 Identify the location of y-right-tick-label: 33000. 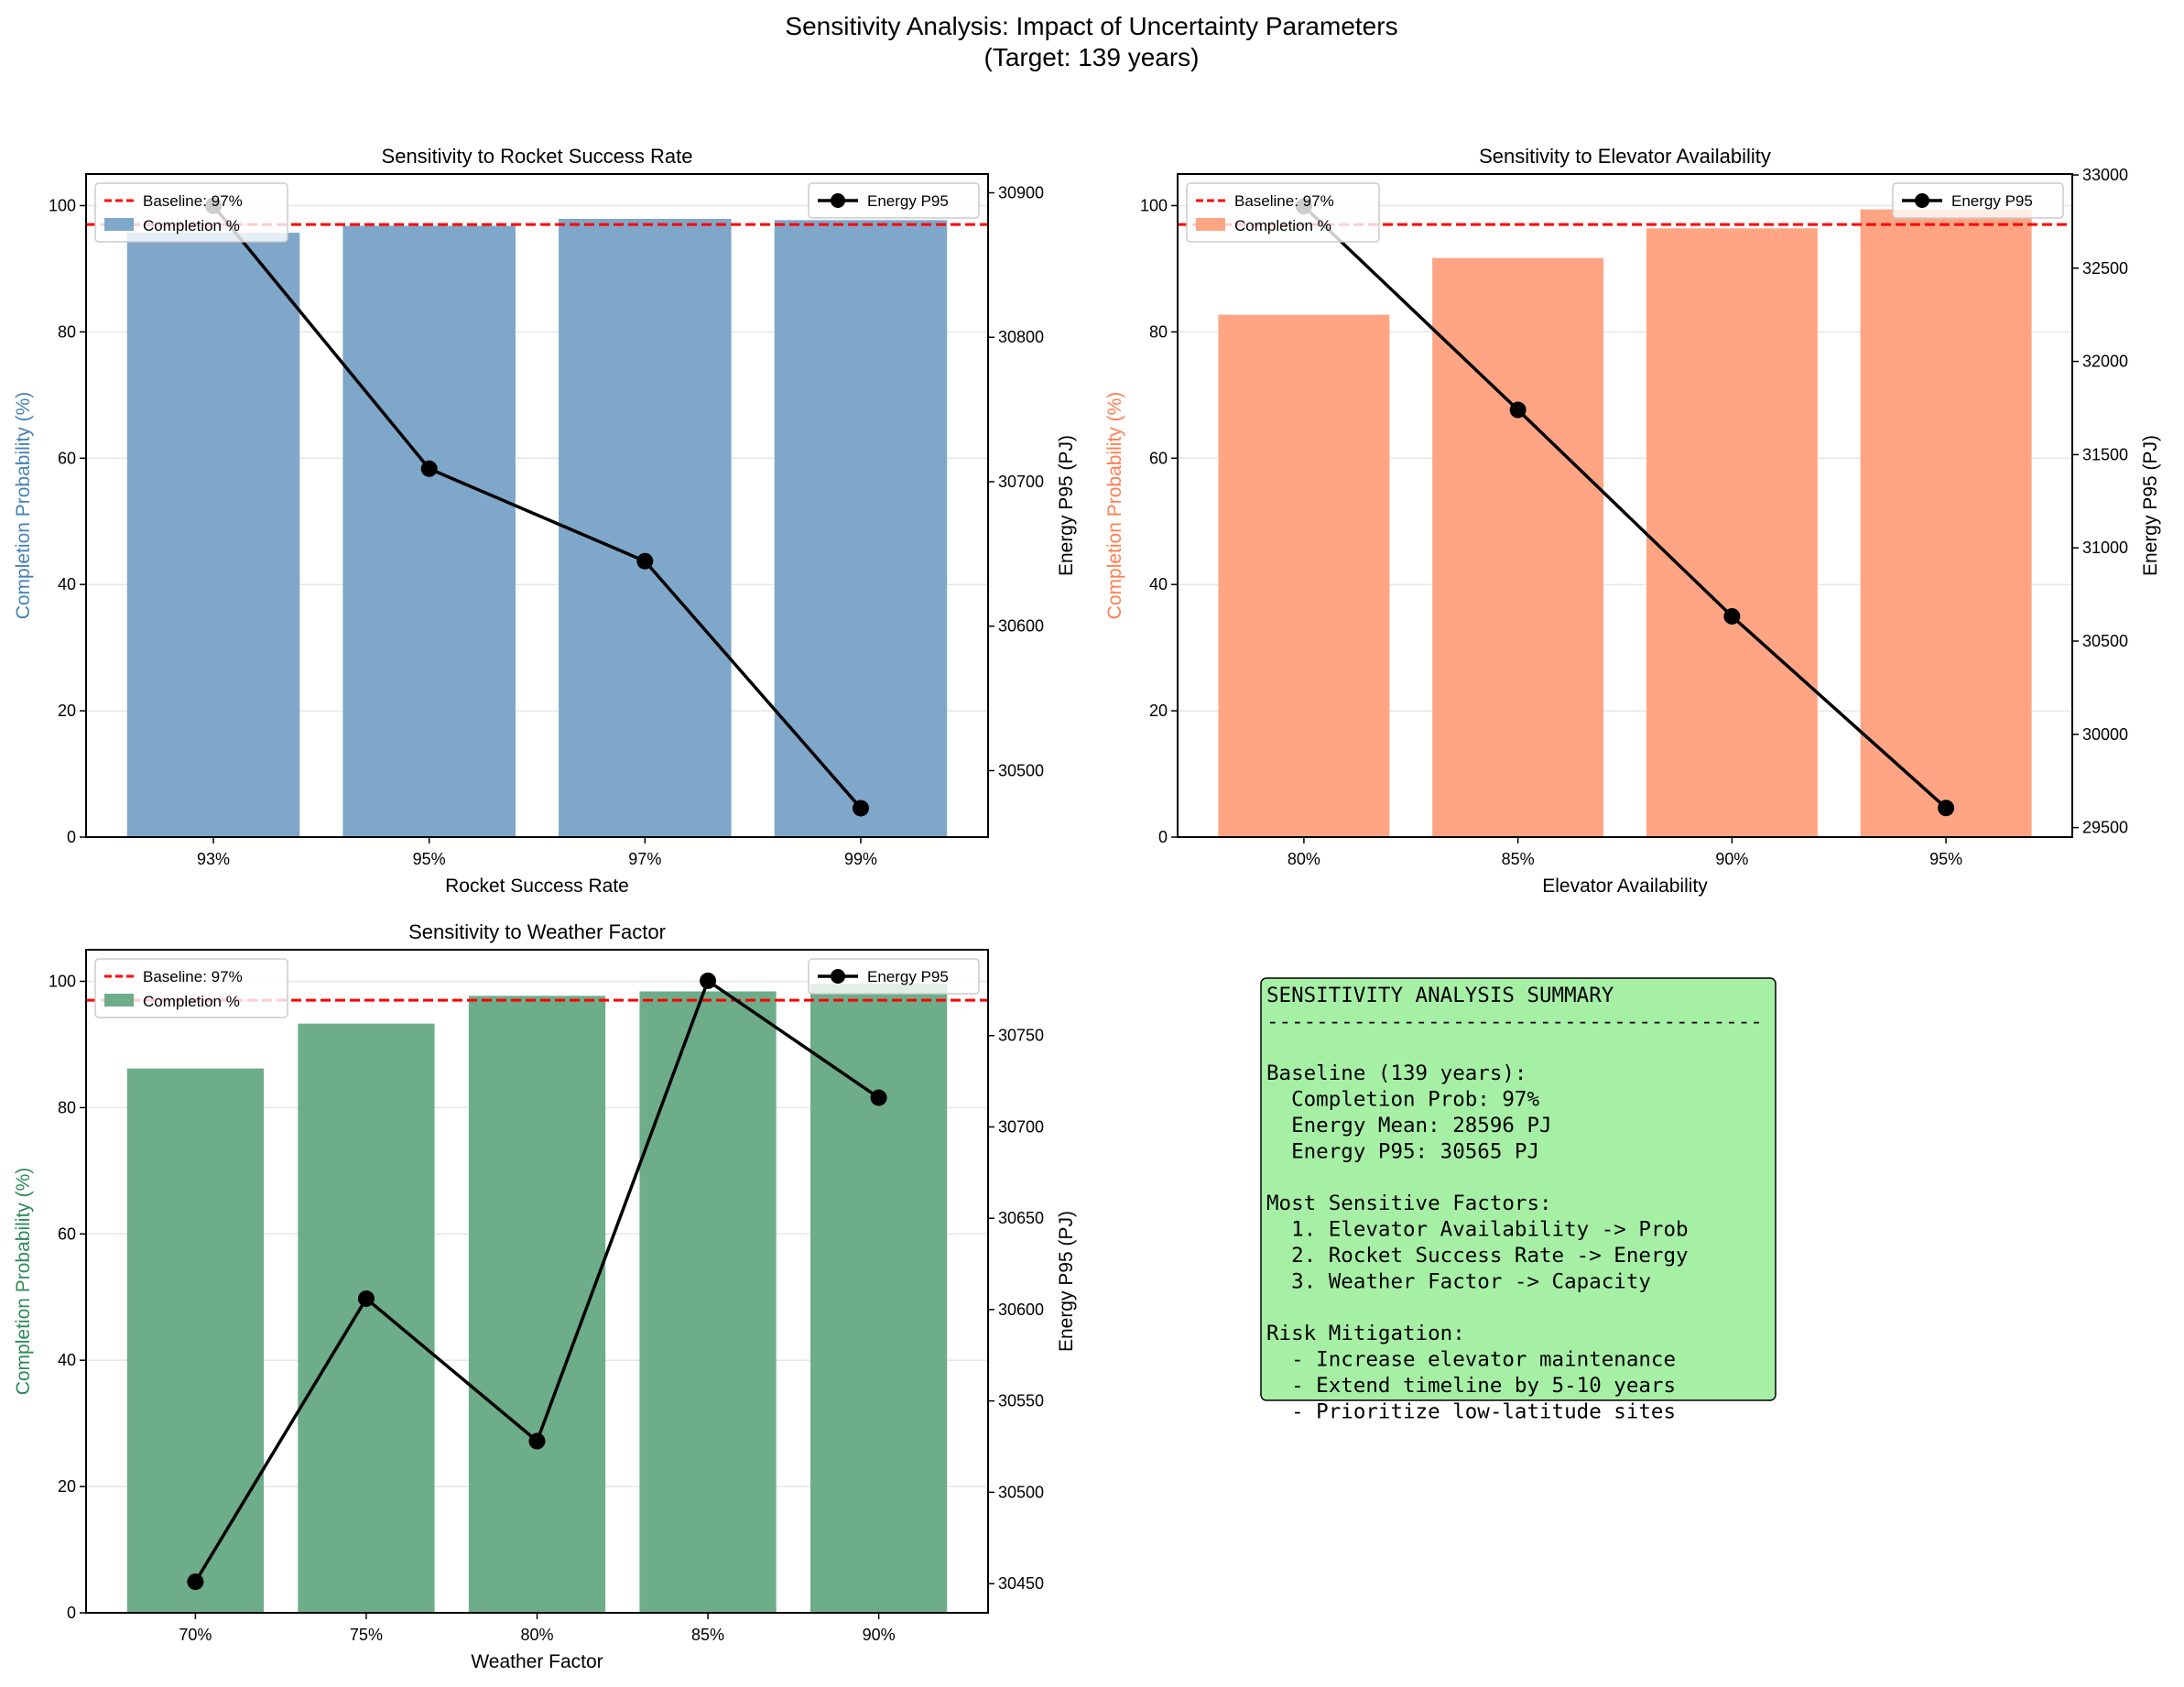
(2105, 175).